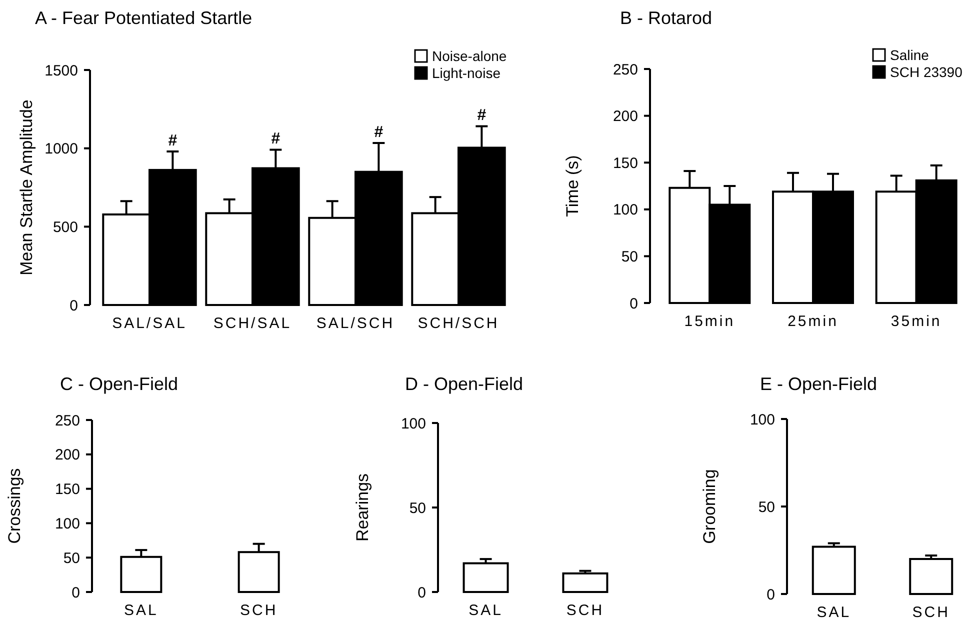 The width and height of the screenshot is (974, 625). I want to click on legend-label: Saline, so click(910, 55).